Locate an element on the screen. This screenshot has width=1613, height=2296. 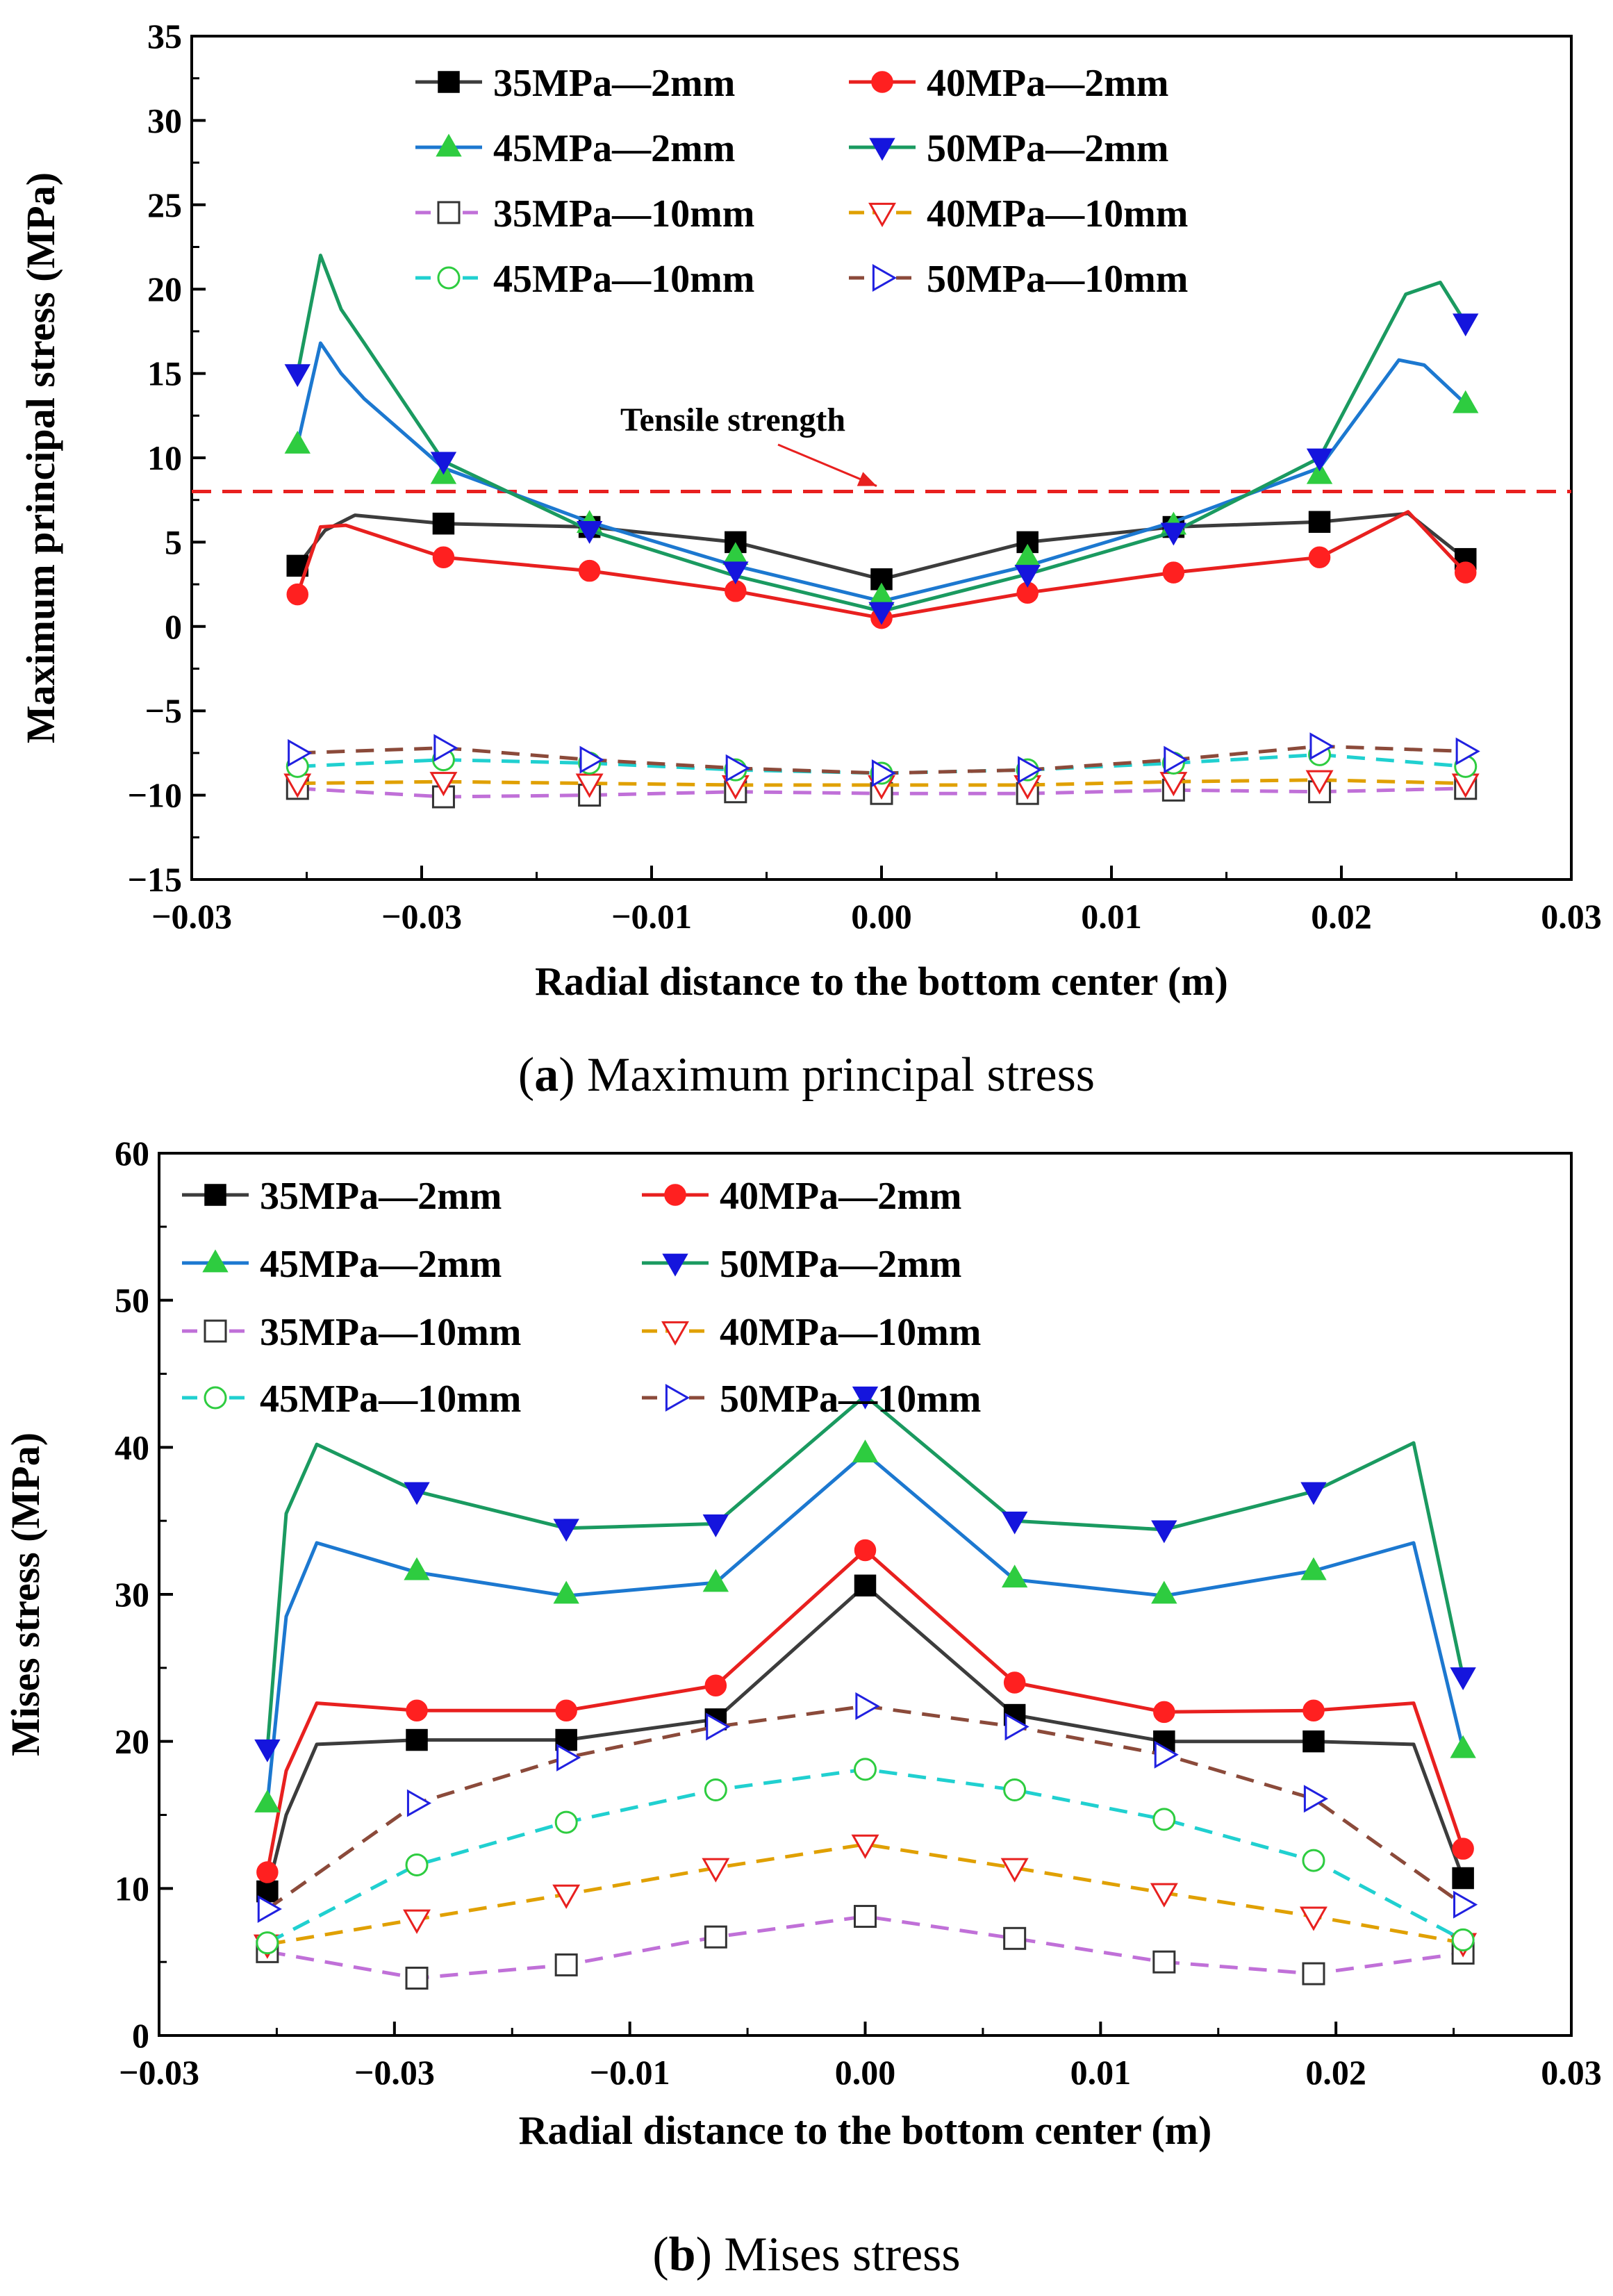
legend-label: 45MPa—2mm is located at coordinates (614, 148).